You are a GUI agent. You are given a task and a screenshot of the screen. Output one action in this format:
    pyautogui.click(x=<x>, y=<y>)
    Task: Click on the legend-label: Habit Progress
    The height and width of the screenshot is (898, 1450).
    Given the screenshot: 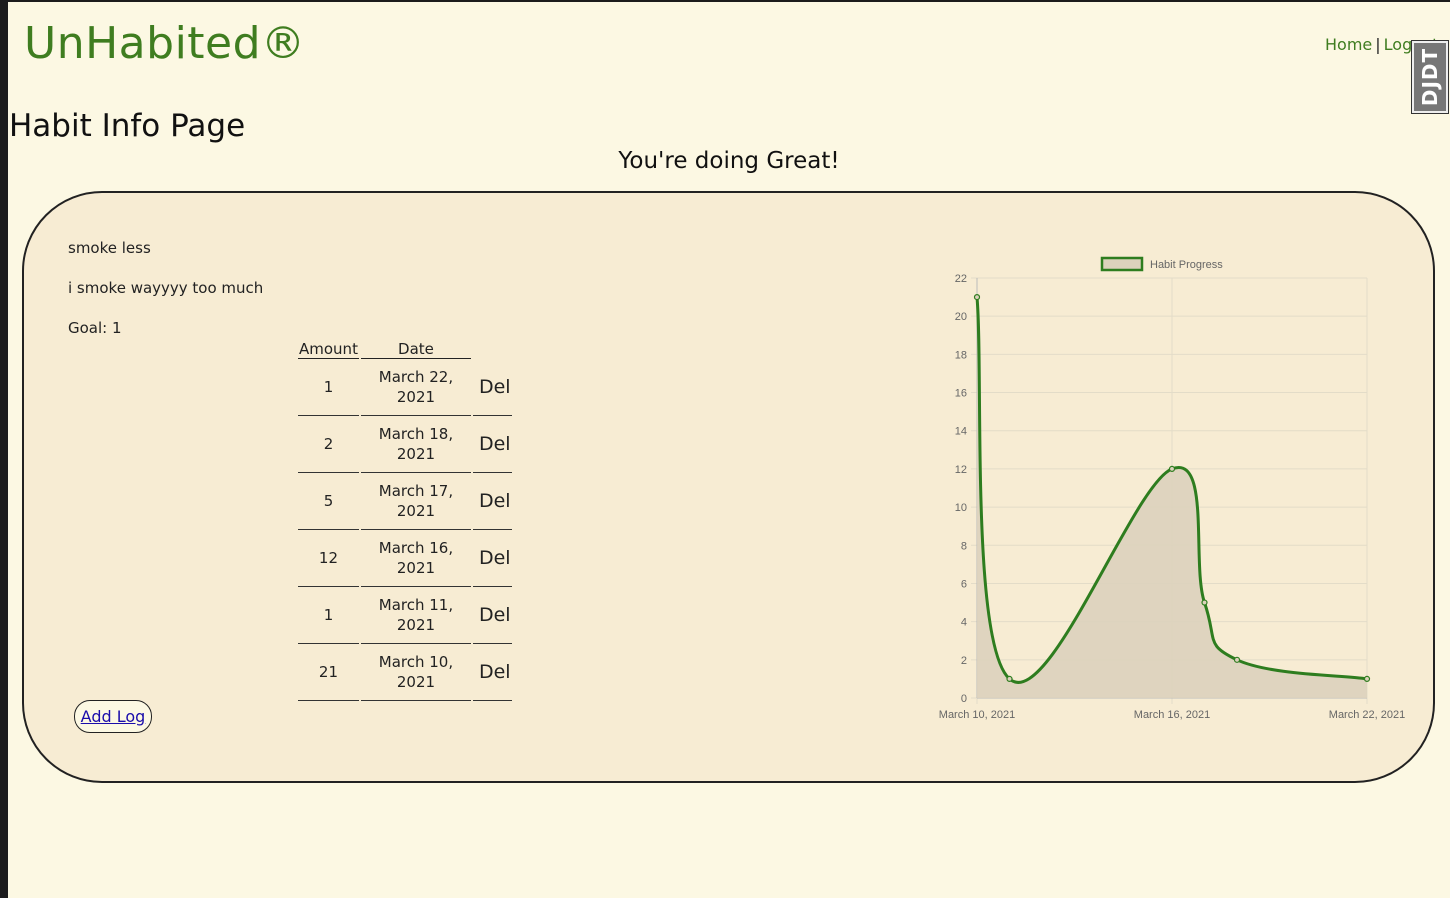 What is the action you would take?
    pyautogui.click(x=1186, y=265)
    